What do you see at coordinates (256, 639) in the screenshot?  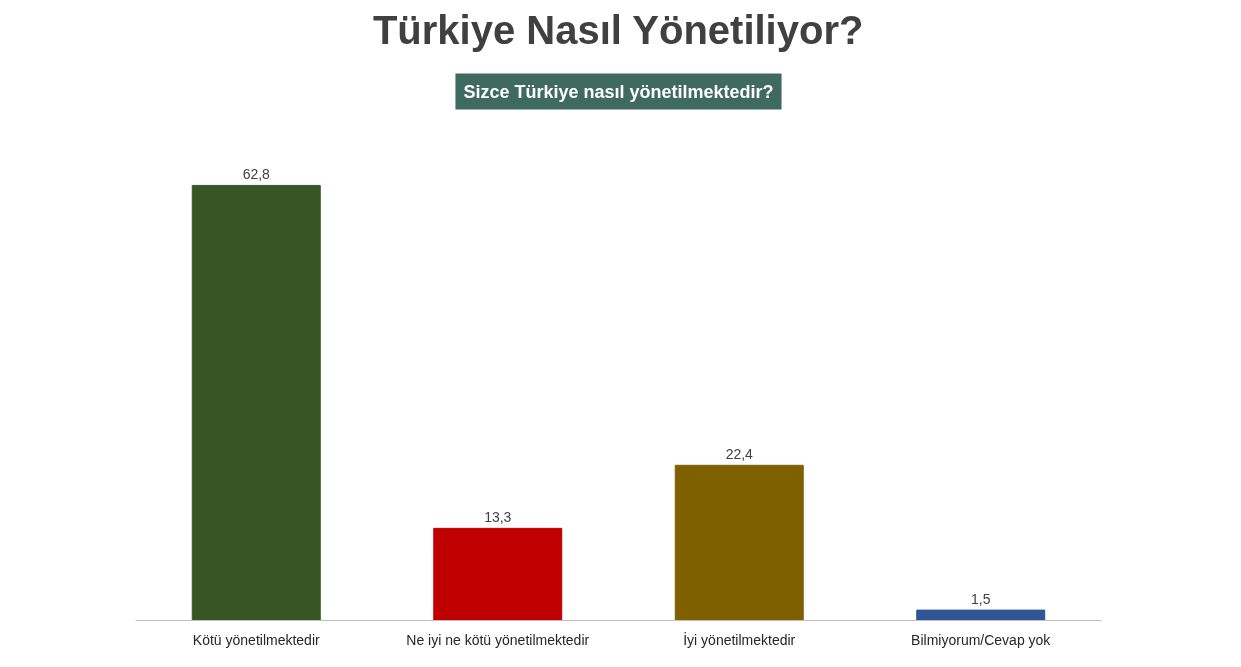 I see `x-tick-label: Kötü yönetilmektedir` at bounding box center [256, 639].